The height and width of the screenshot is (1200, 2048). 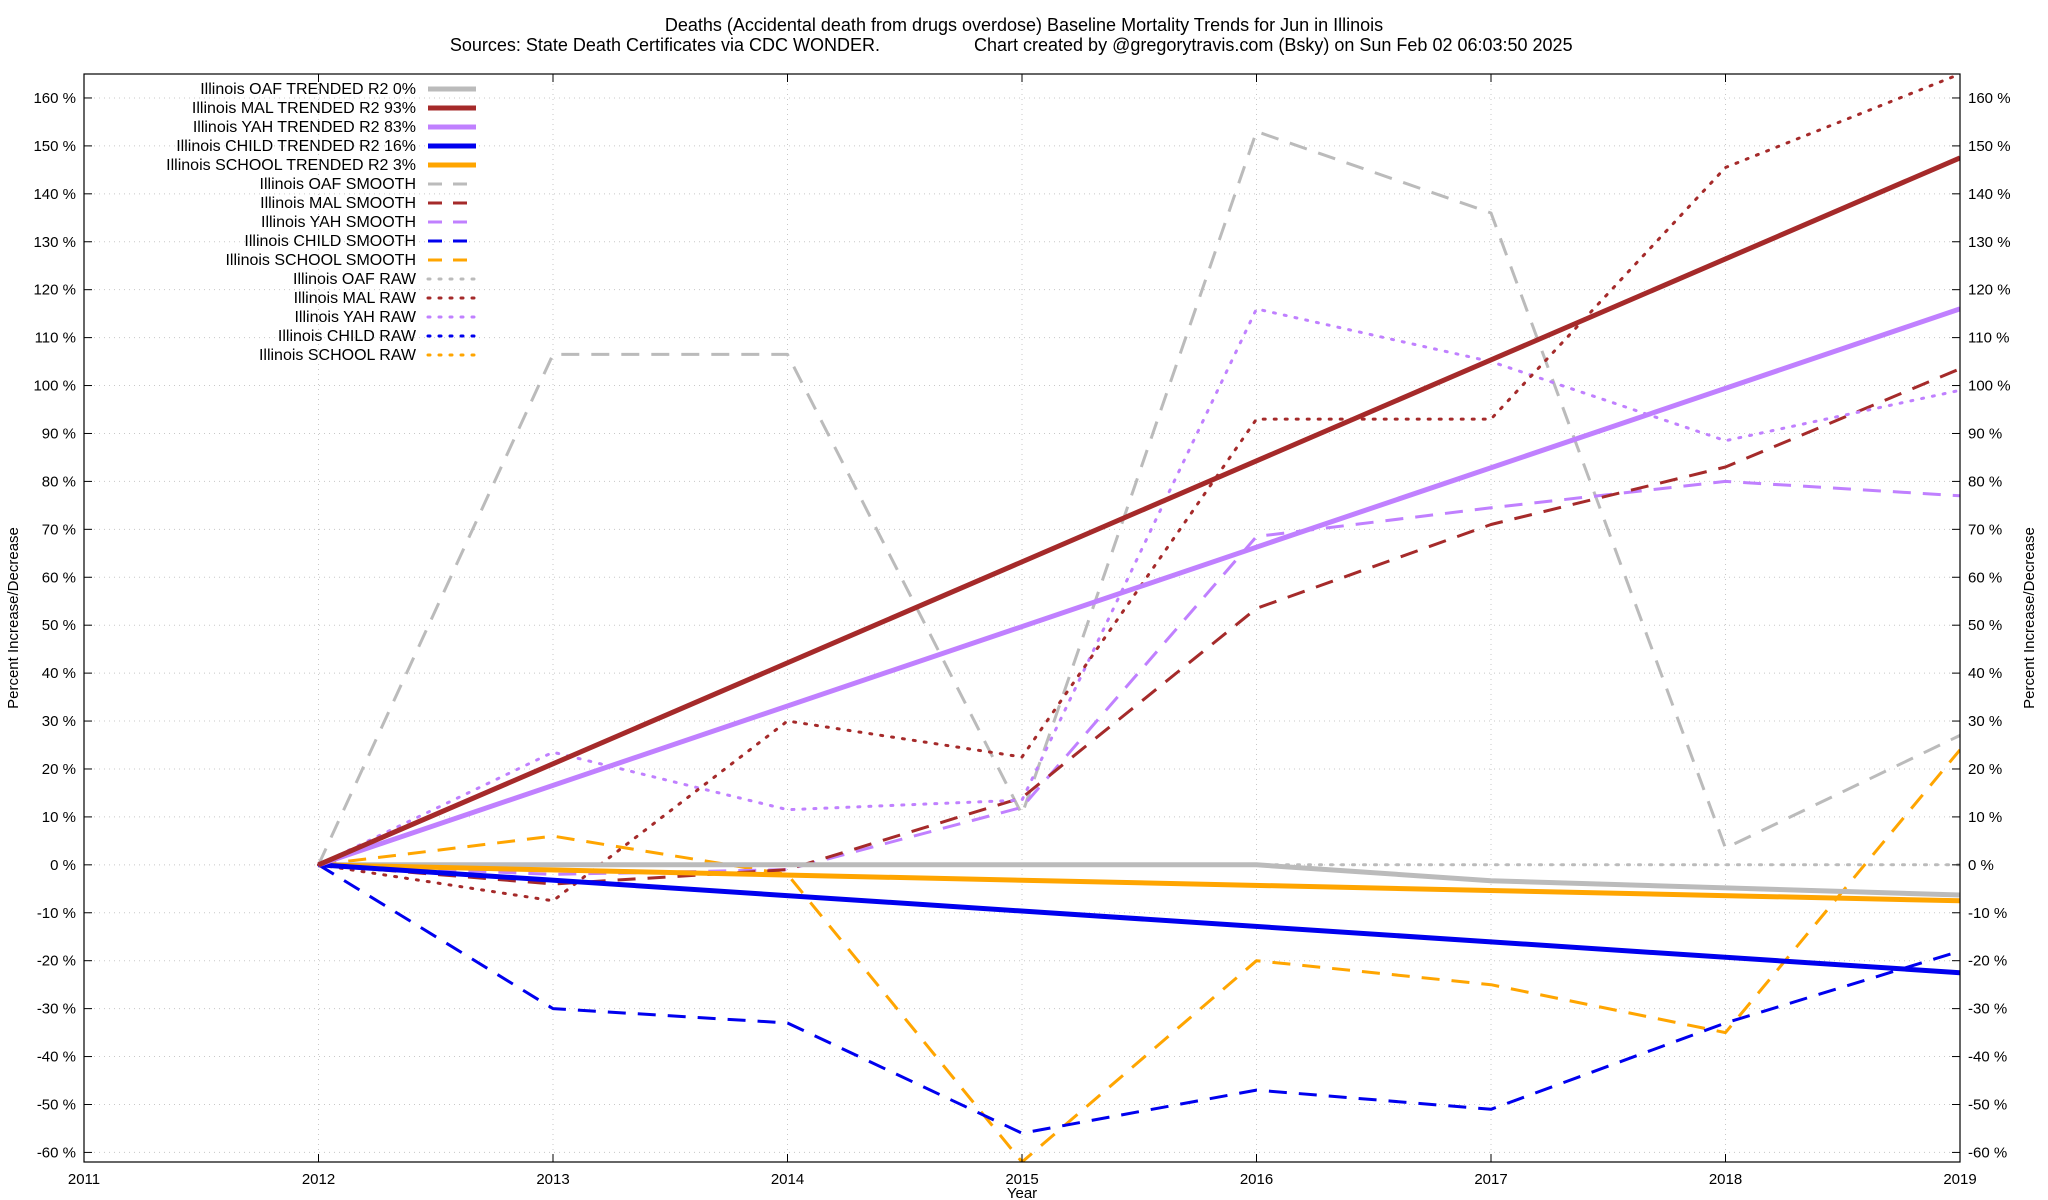 What do you see at coordinates (1981, 865) in the screenshot?
I see `y2-tick-label: 0 %` at bounding box center [1981, 865].